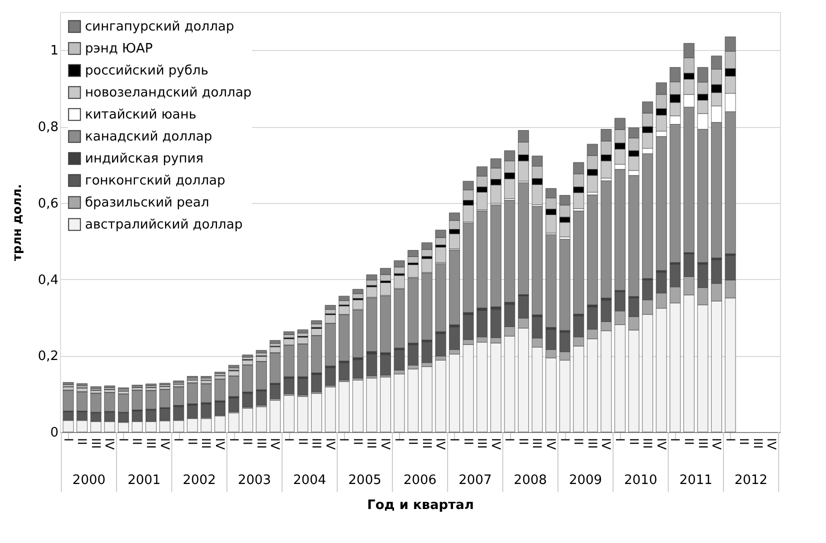  Describe the element at coordinates (530, 480) in the screenshot. I see `text: 2008` at that location.